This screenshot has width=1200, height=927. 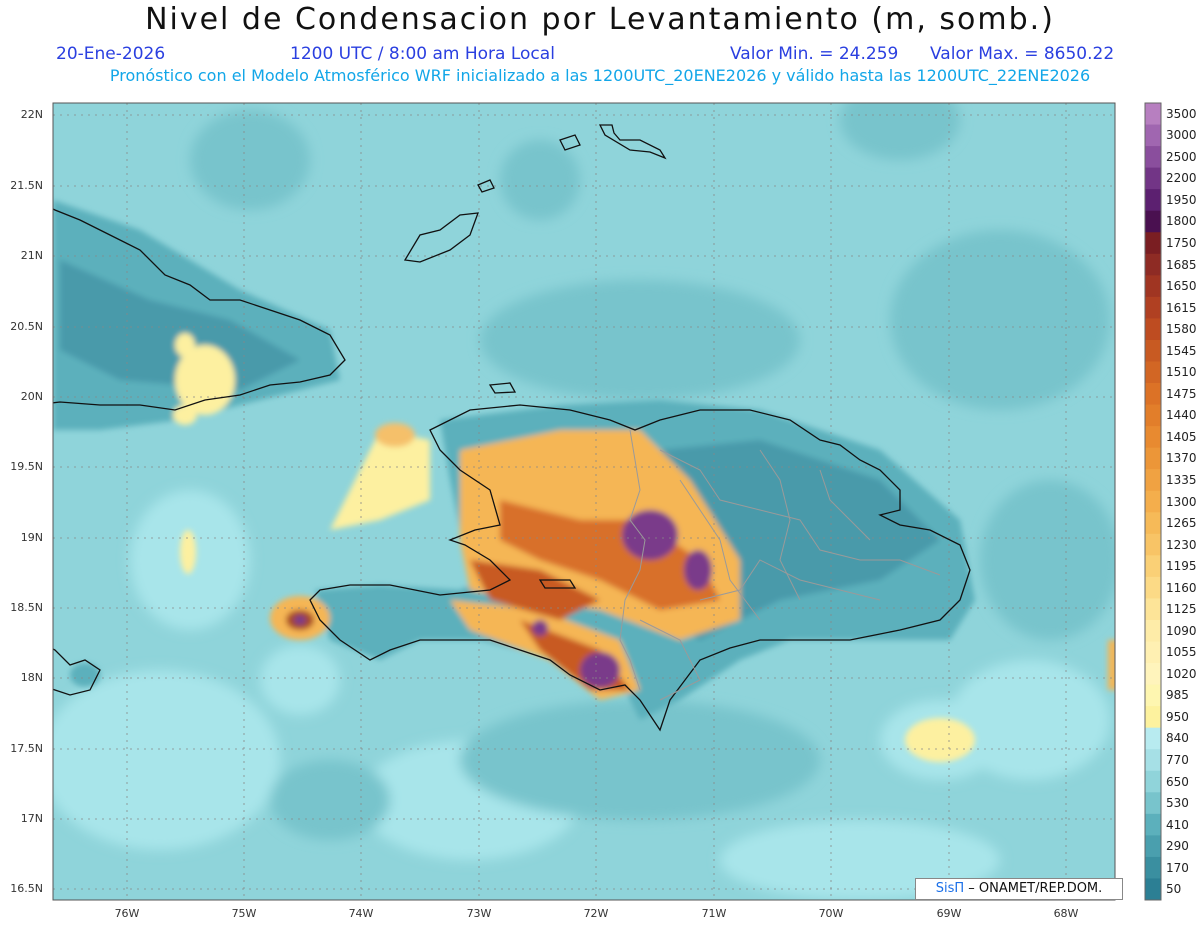 I want to click on colorbar-frame, so click(x=1153, y=501).